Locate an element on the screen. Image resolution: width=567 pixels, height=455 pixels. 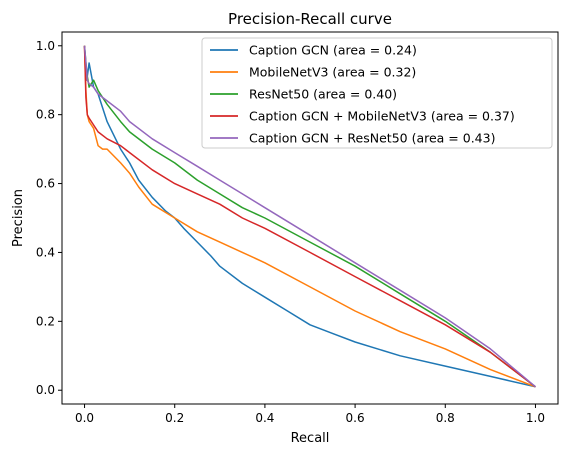
y-tick-label: 0.4 is located at coordinates (45, 252).